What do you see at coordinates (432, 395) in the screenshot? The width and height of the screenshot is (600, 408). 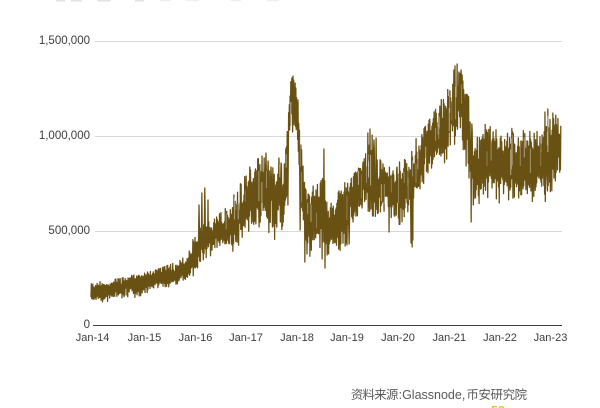 I see `svg-text: :Glassnode,` at bounding box center [432, 395].